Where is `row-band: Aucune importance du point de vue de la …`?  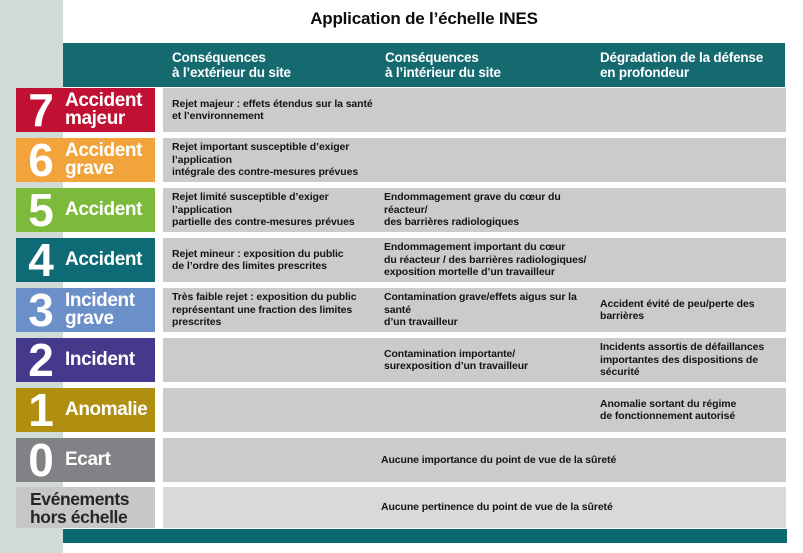 row-band: Aucune importance du point de vue de la … is located at coordinates (474, 460).